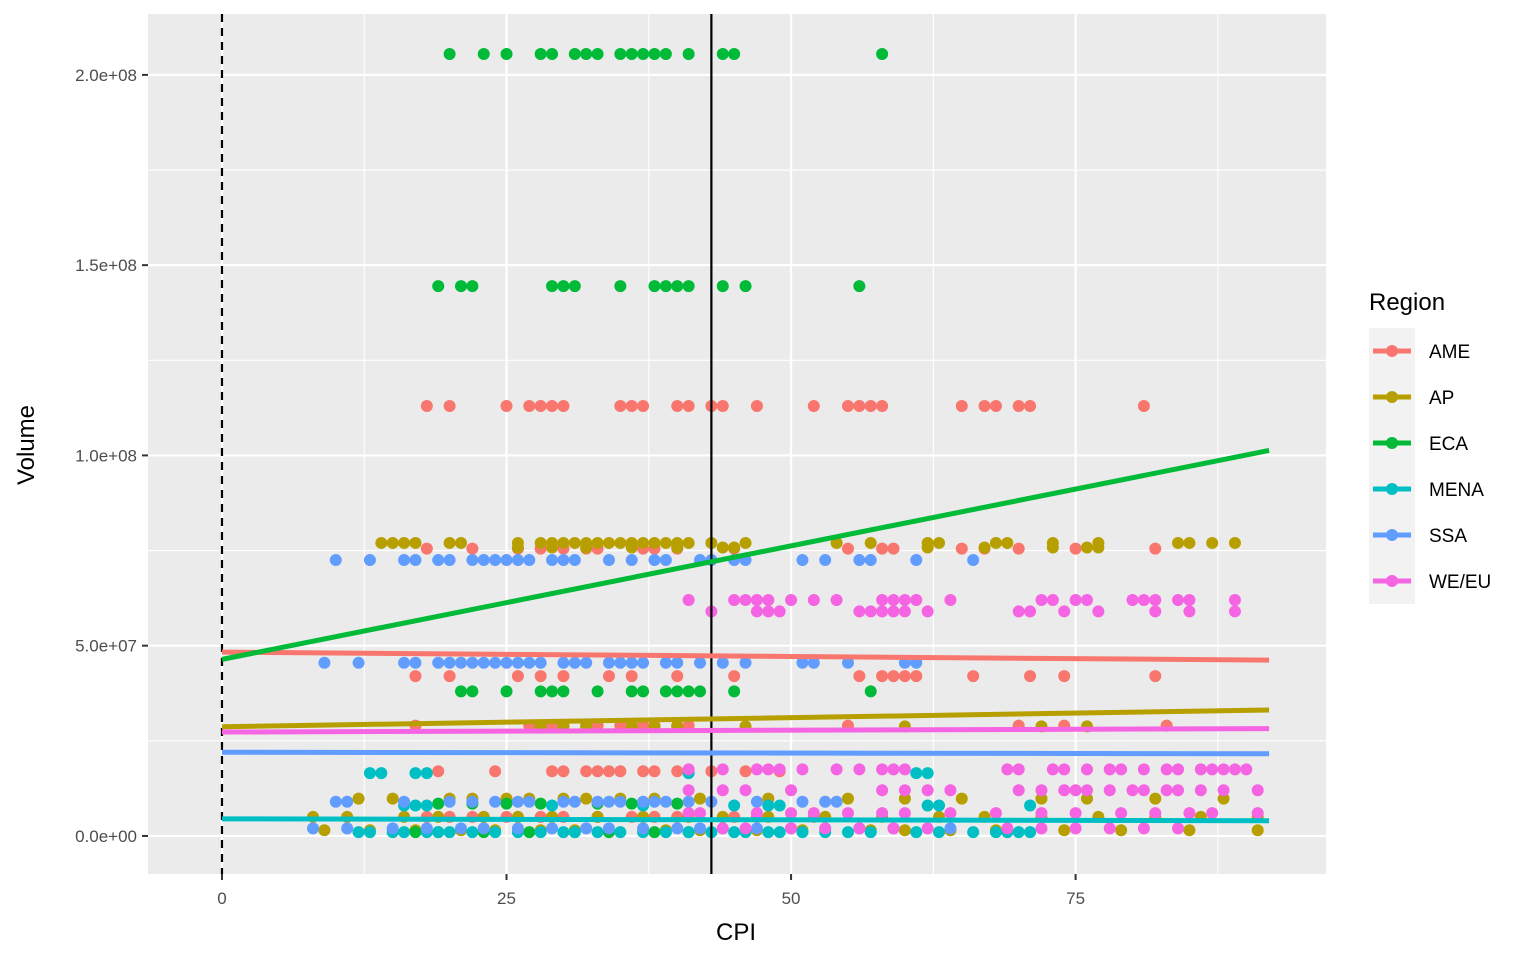 Image resolution: width=1536 pixels, height=965 pixels. Describe the element at coordinates (745, 656) in the screenshot. I see `fit-line-ame` at that location.